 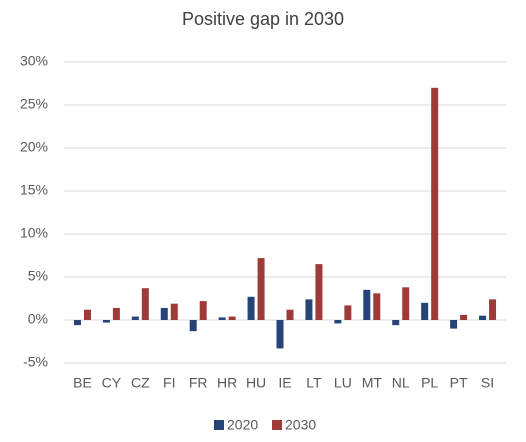 I want to click on y-tick-label: 5%, so click(x=38, y=276).